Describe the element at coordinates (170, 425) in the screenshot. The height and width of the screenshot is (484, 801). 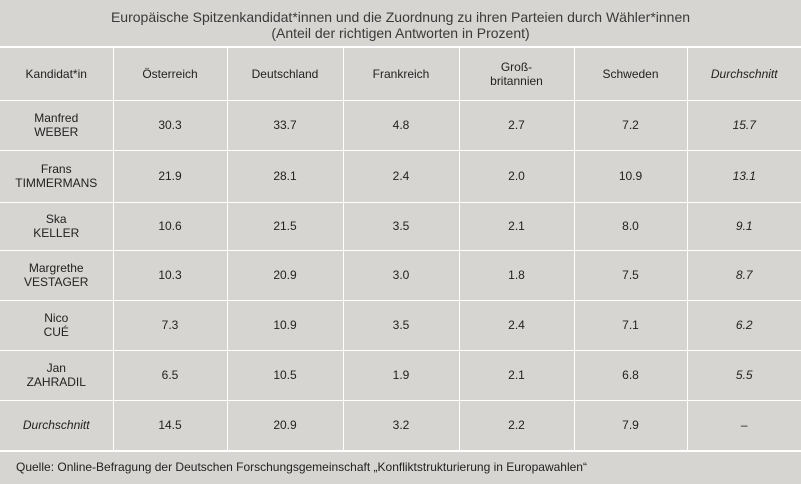
I see `value-cell: 14.5` at that location.